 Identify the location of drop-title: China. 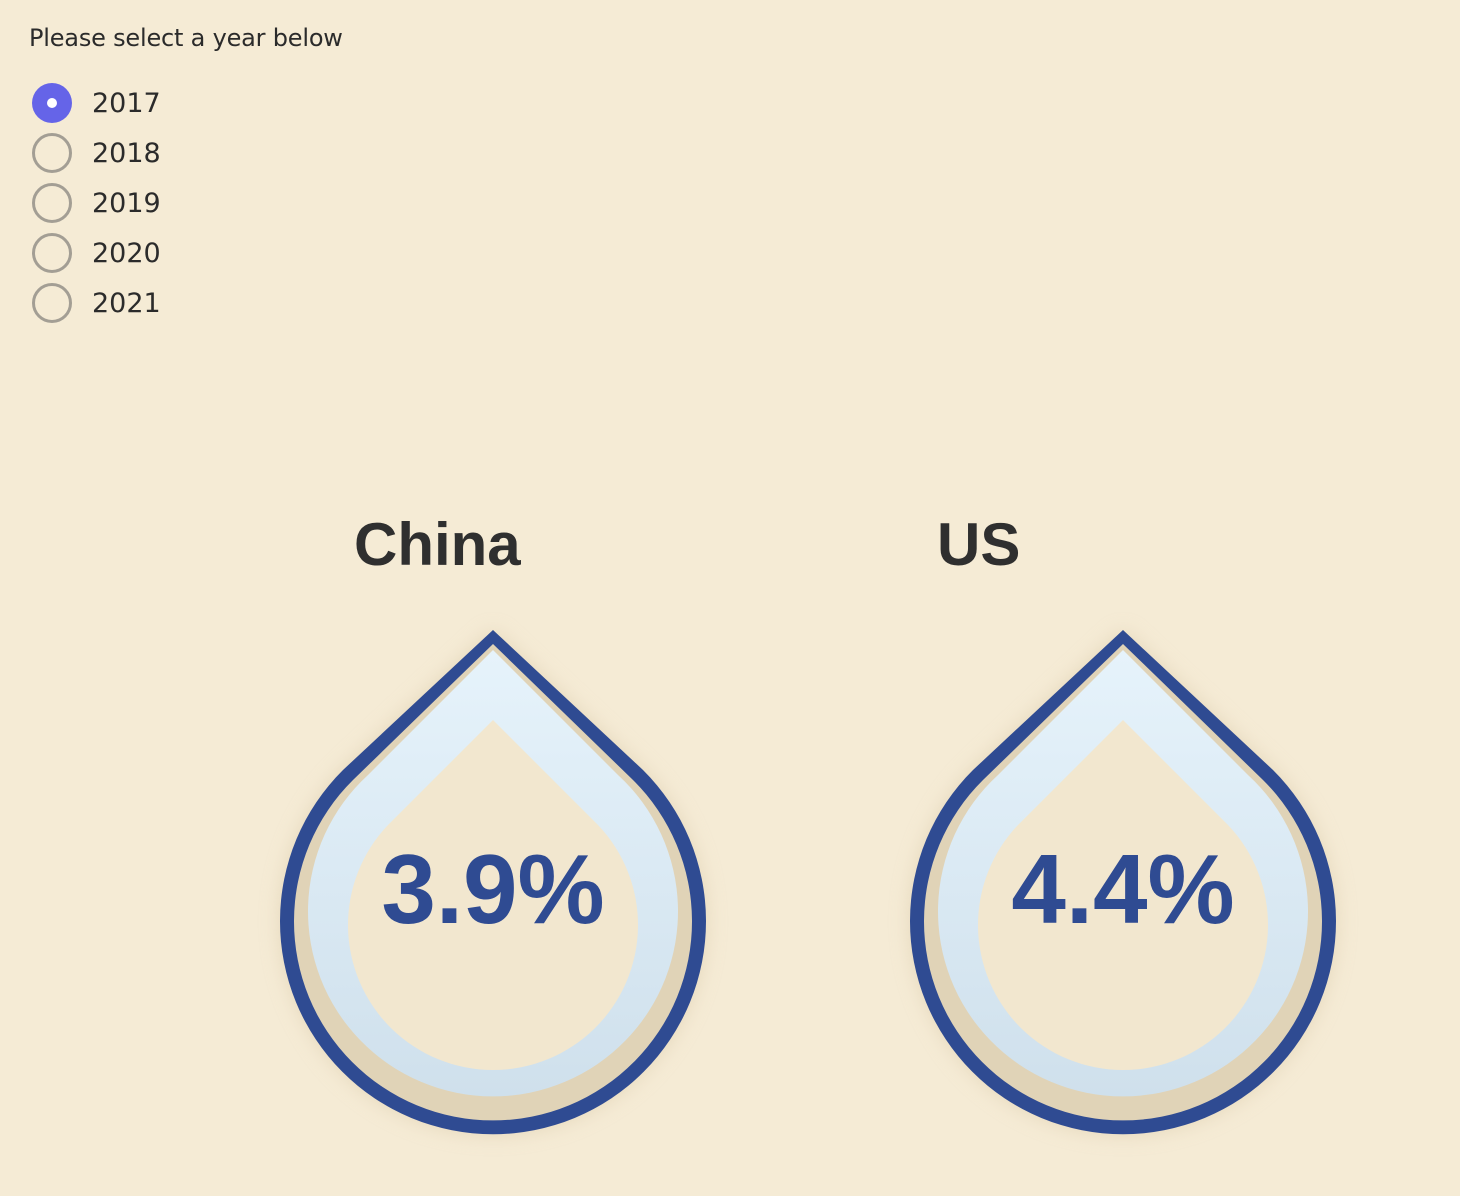
(437, 544).